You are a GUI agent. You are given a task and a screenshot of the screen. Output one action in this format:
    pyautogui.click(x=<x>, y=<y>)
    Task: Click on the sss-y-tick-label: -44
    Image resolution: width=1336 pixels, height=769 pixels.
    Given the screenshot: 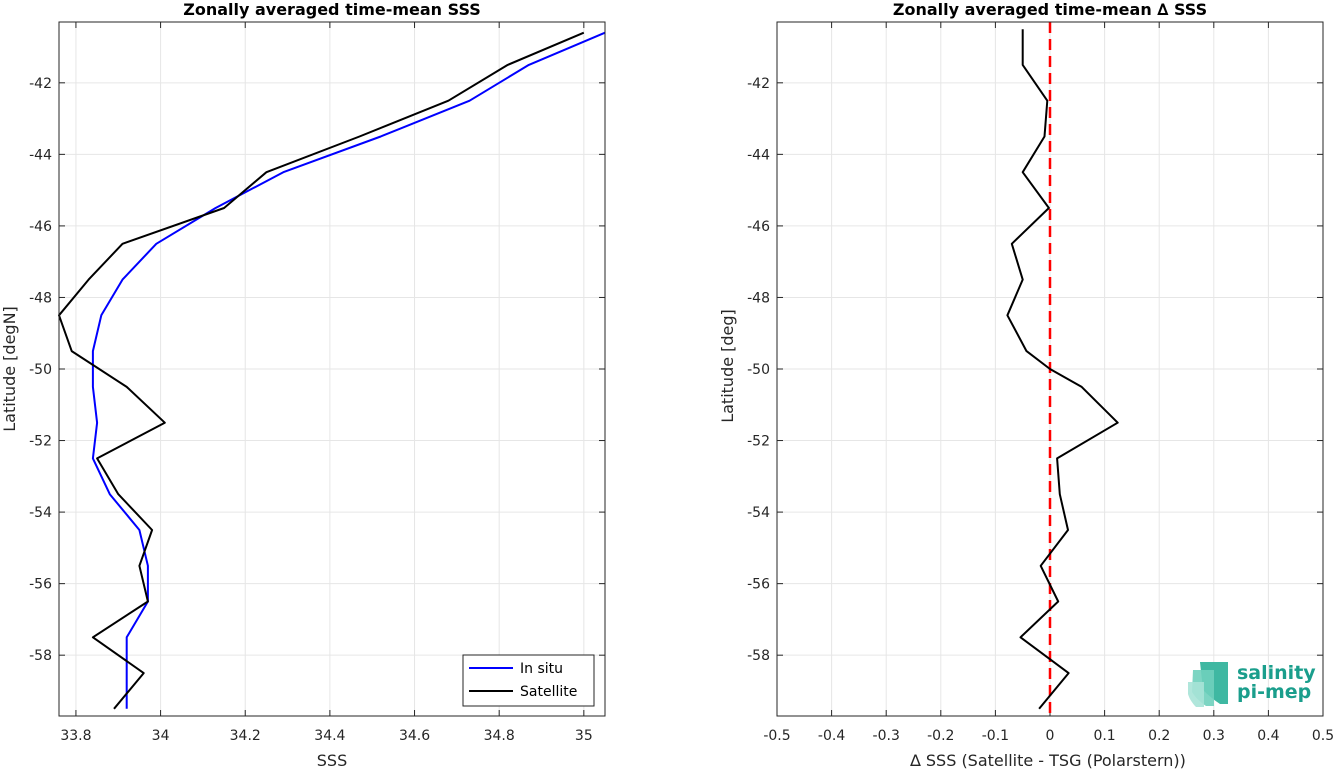 What is the action you would take?
    pyautogui.click(x=40, y=155)
    